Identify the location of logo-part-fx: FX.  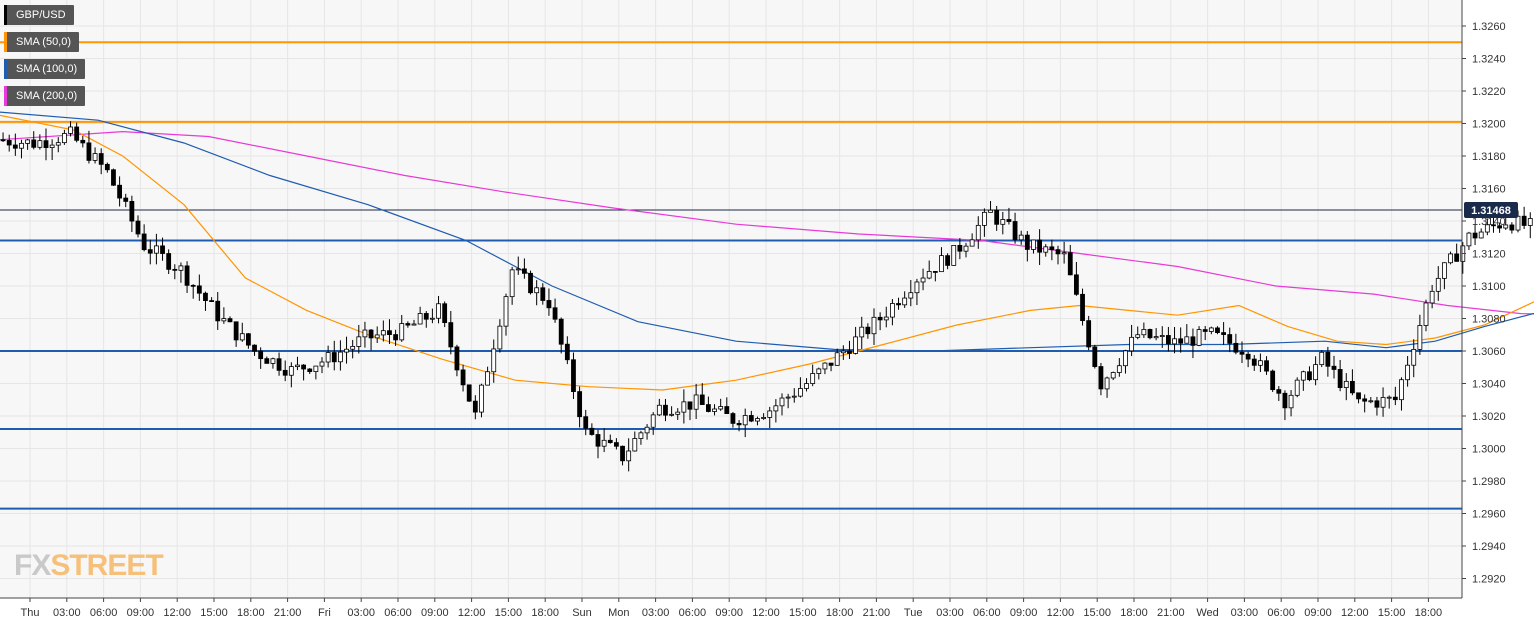
(32, 565).